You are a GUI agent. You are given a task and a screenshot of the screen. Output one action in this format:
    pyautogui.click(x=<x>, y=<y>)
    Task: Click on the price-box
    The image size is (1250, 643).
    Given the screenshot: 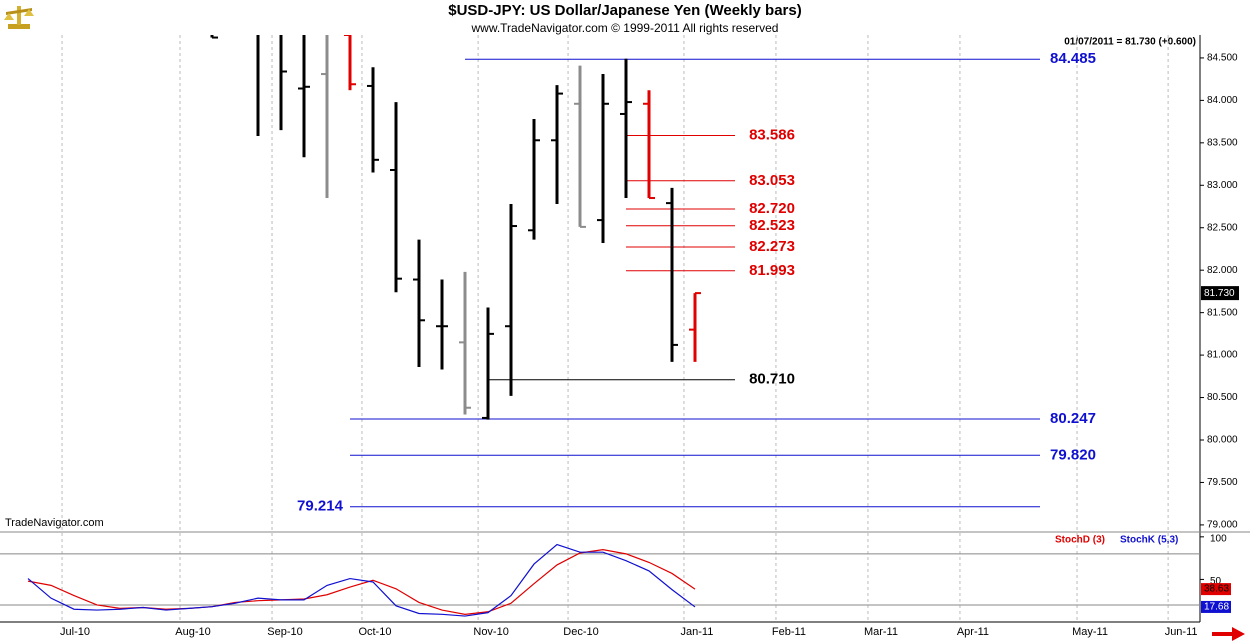 What is the action you would take?
    pyautogui.click(x=1220, y=293)
    